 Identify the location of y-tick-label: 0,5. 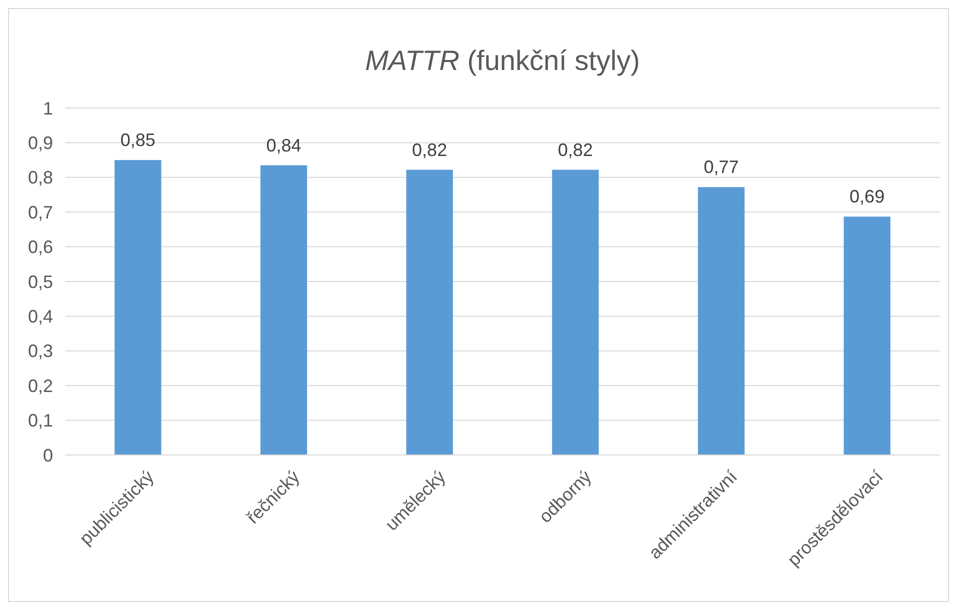
(40, 282).